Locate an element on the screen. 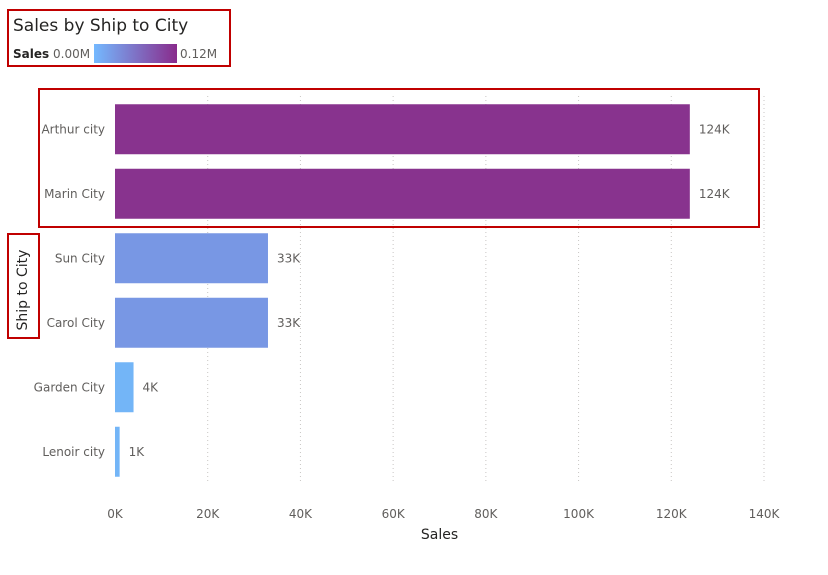  category-label: Marin City is located at coordinates (74, 194).